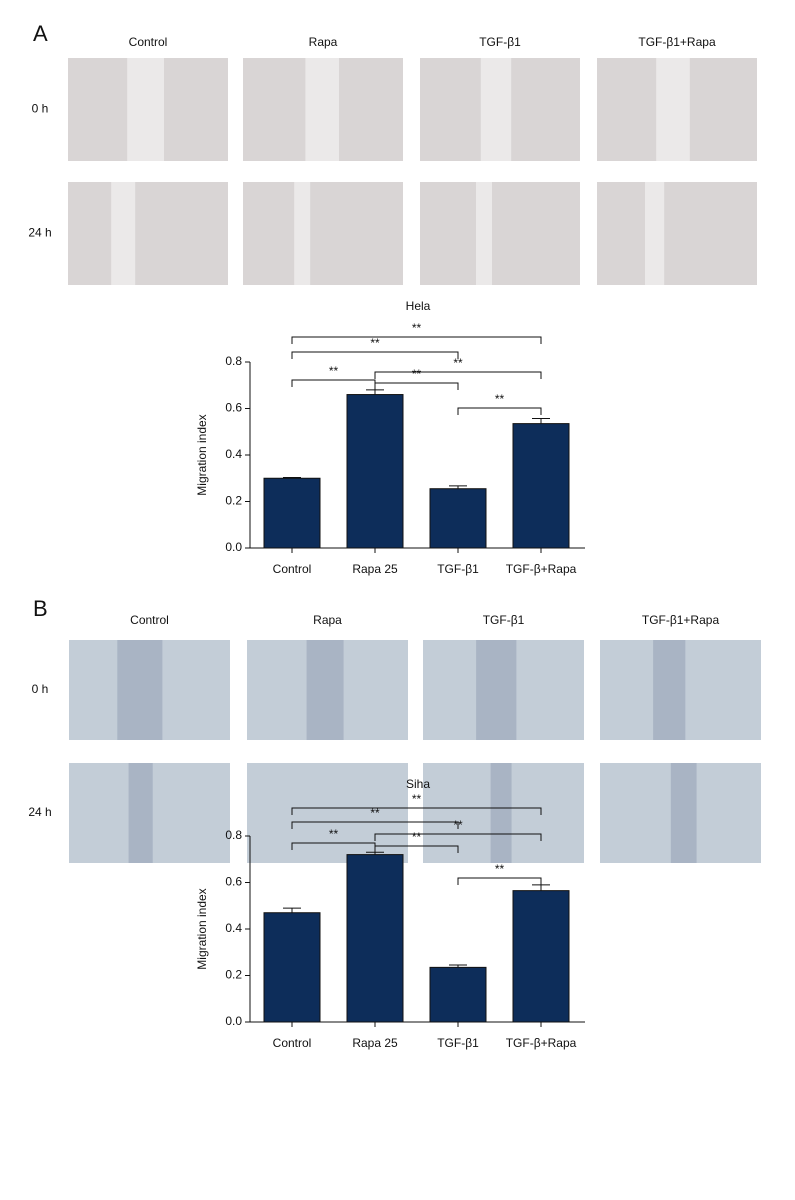  Describe the element at coordinates (40, 608) in the screenshot. I see `panel-label: B` at that location.